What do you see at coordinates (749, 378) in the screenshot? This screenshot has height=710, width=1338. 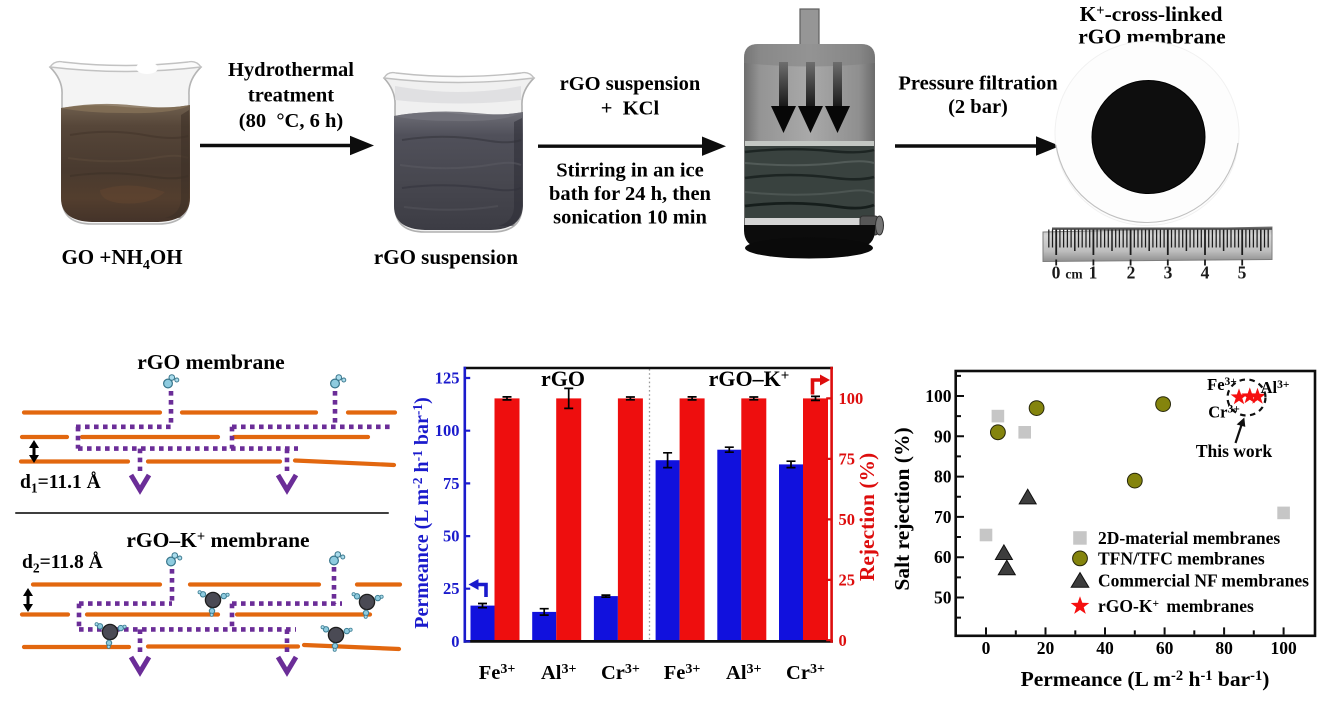 I see `svg-text: rGO–K+` at bounding box center [749, 378].